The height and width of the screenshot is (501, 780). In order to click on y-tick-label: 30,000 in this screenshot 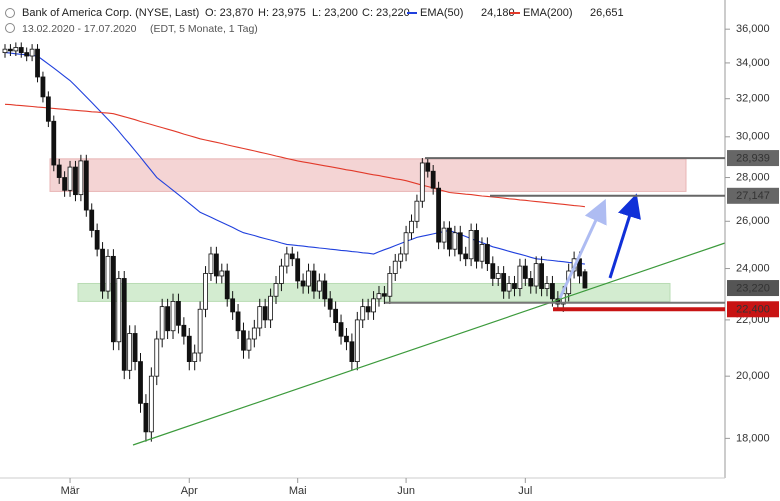, I will do `click(753, 137)`.